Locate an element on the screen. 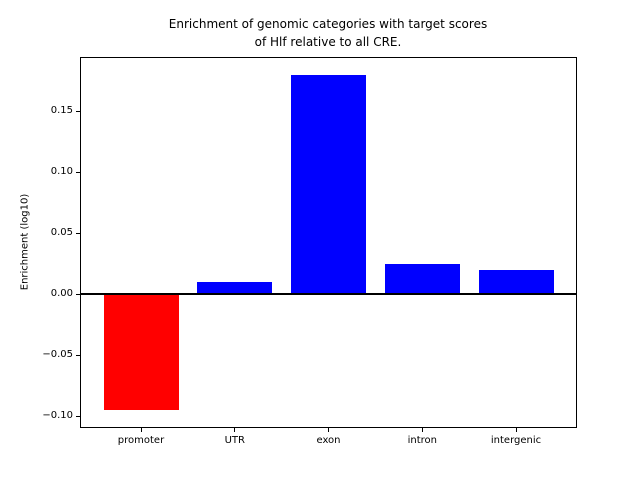  x-tick-label-UTR: UTR is located at coordinates (234, 440).